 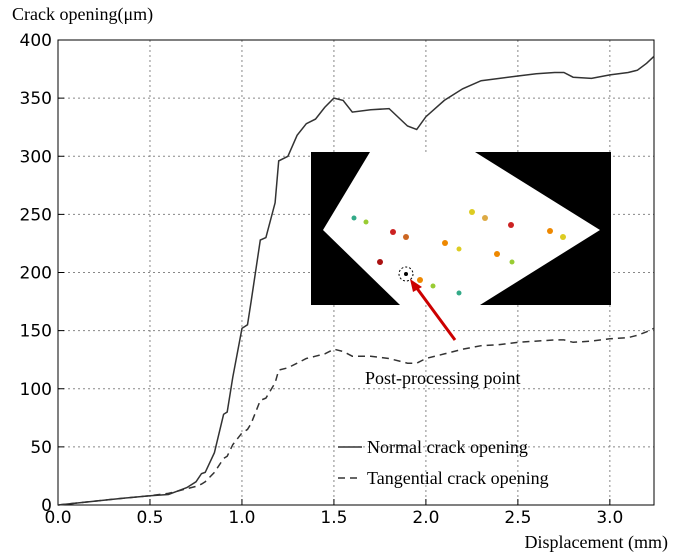 I want to click on x-tick-label: 0.5, so click(x=149, y=518).